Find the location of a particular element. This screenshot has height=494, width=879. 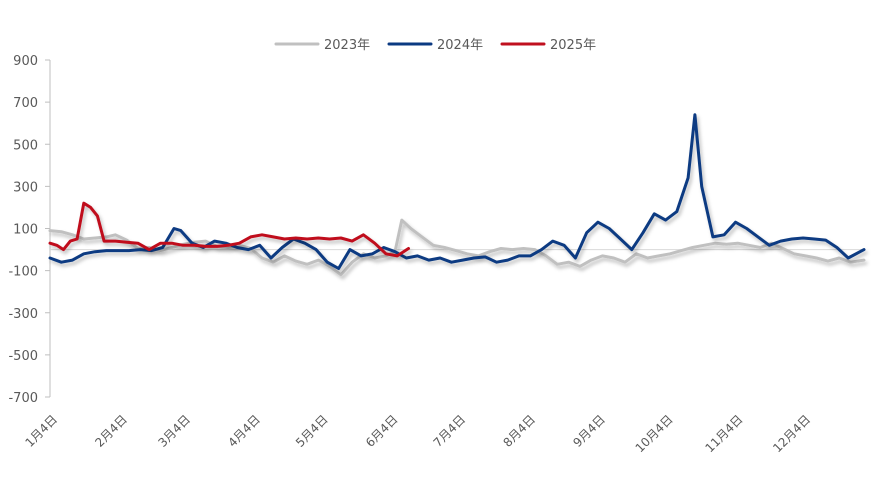

y-tick-label: -300 is located at coordinates (23, 314).